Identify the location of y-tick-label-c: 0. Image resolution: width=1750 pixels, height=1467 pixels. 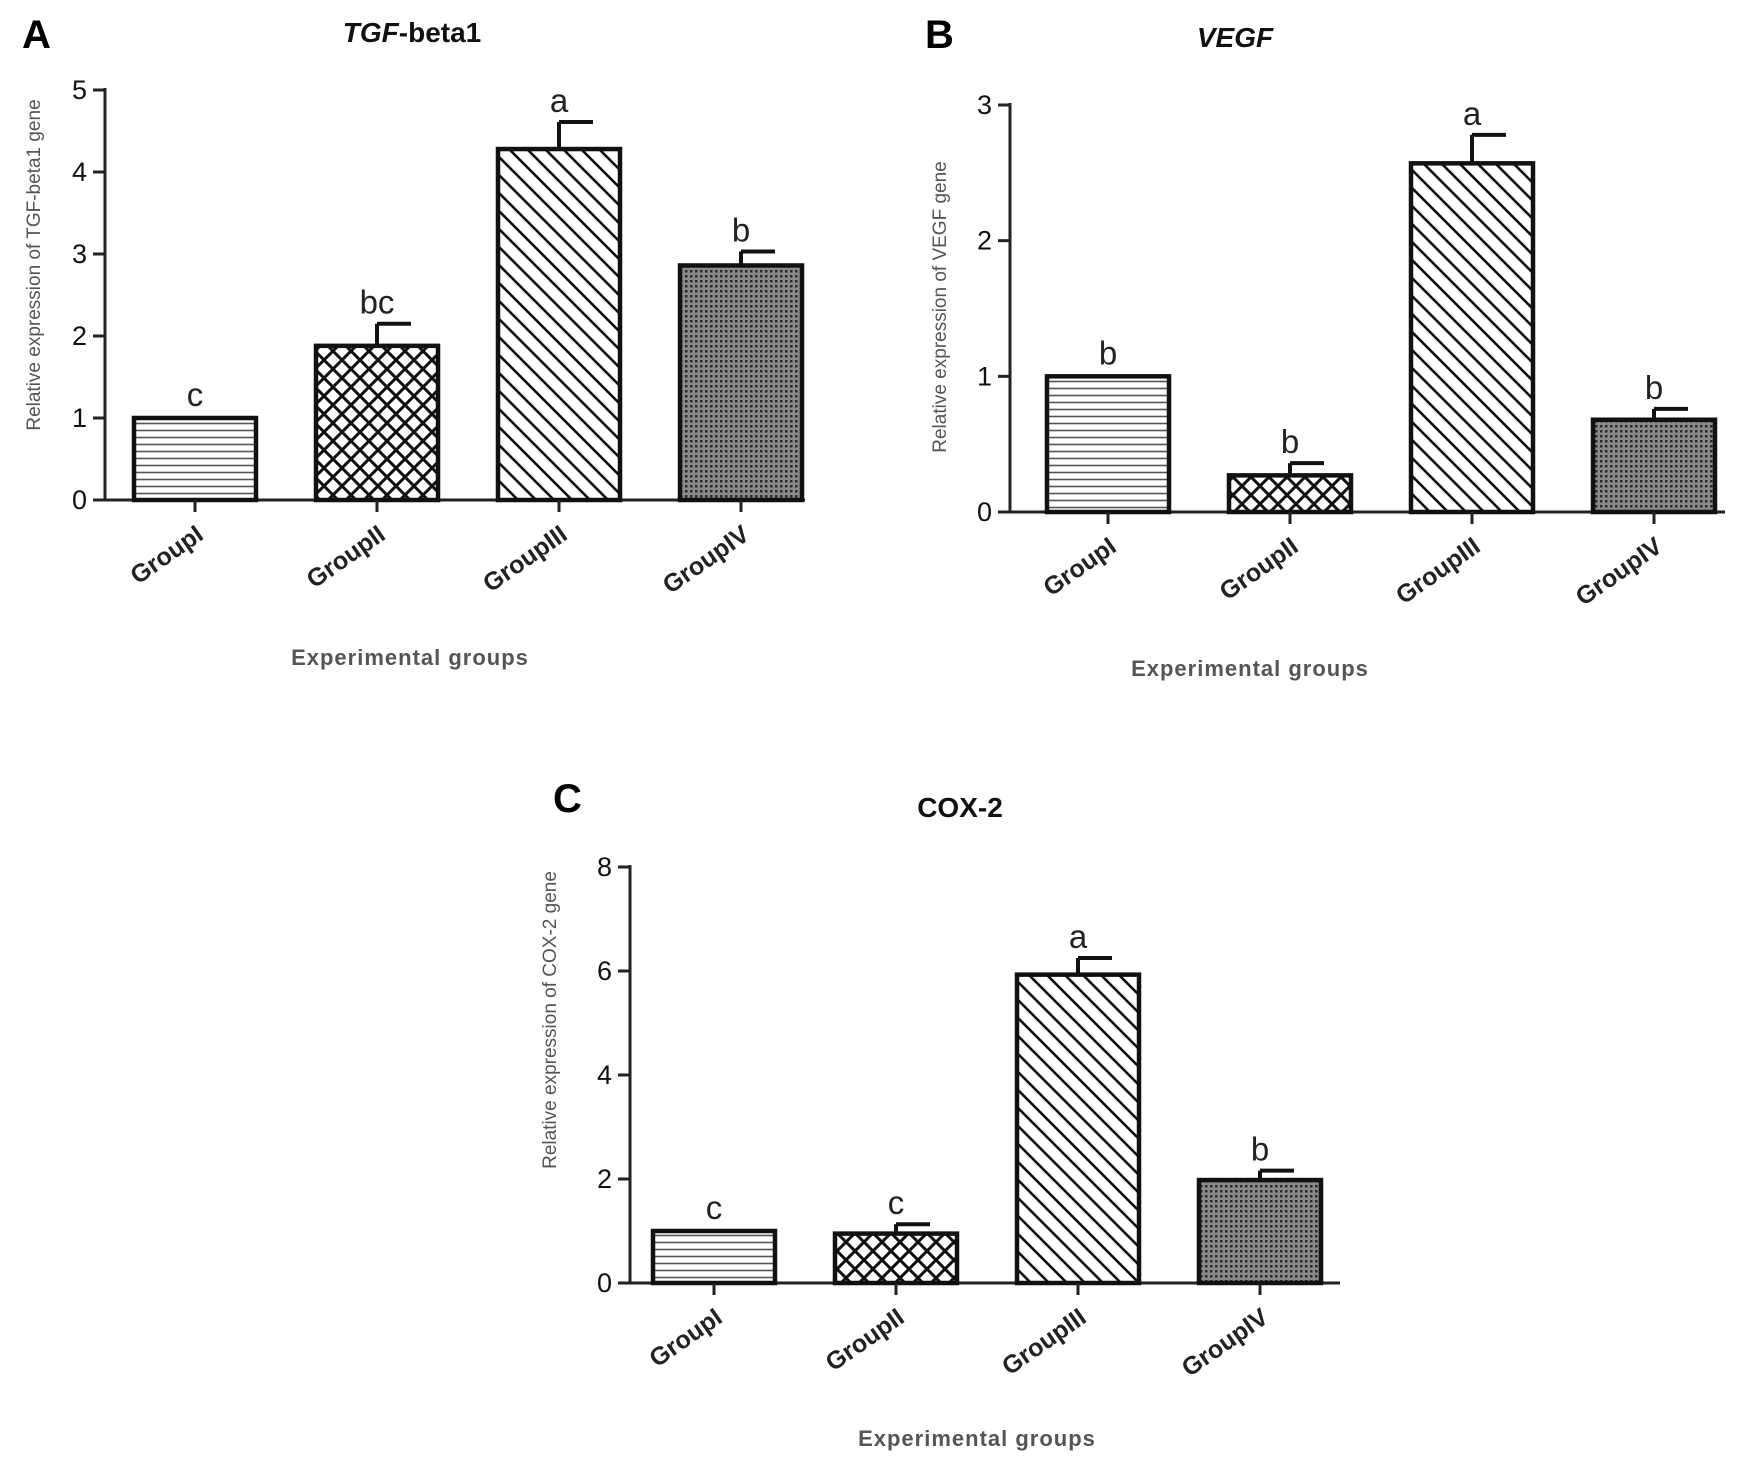
(604, 1283).